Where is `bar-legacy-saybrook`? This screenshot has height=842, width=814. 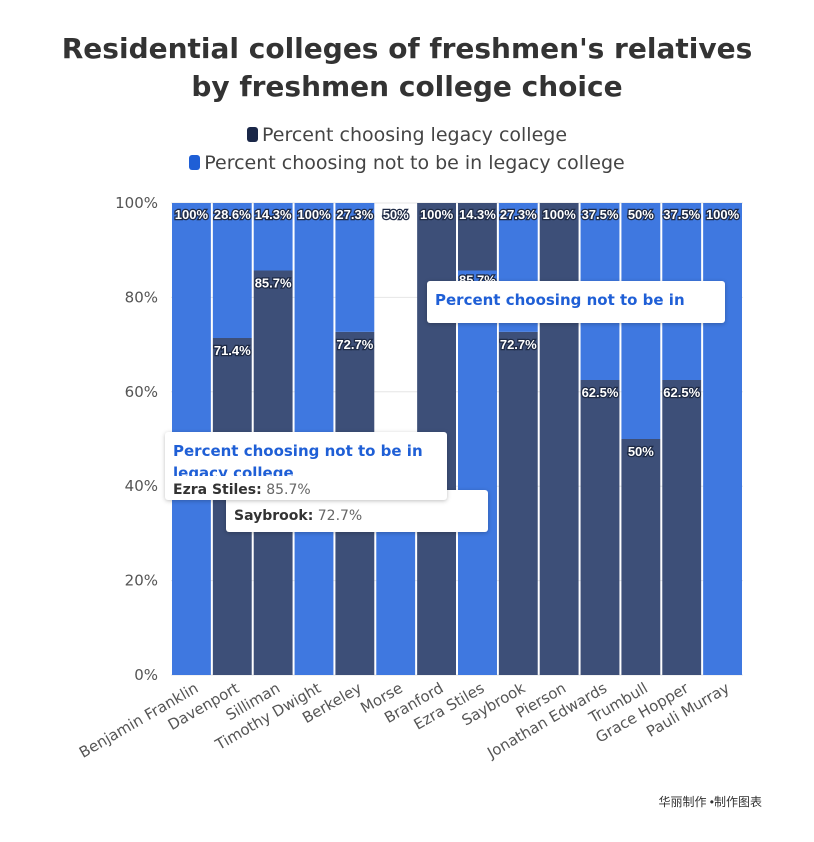 bar-legacy-saybrook is located at coordinates (518, 503).